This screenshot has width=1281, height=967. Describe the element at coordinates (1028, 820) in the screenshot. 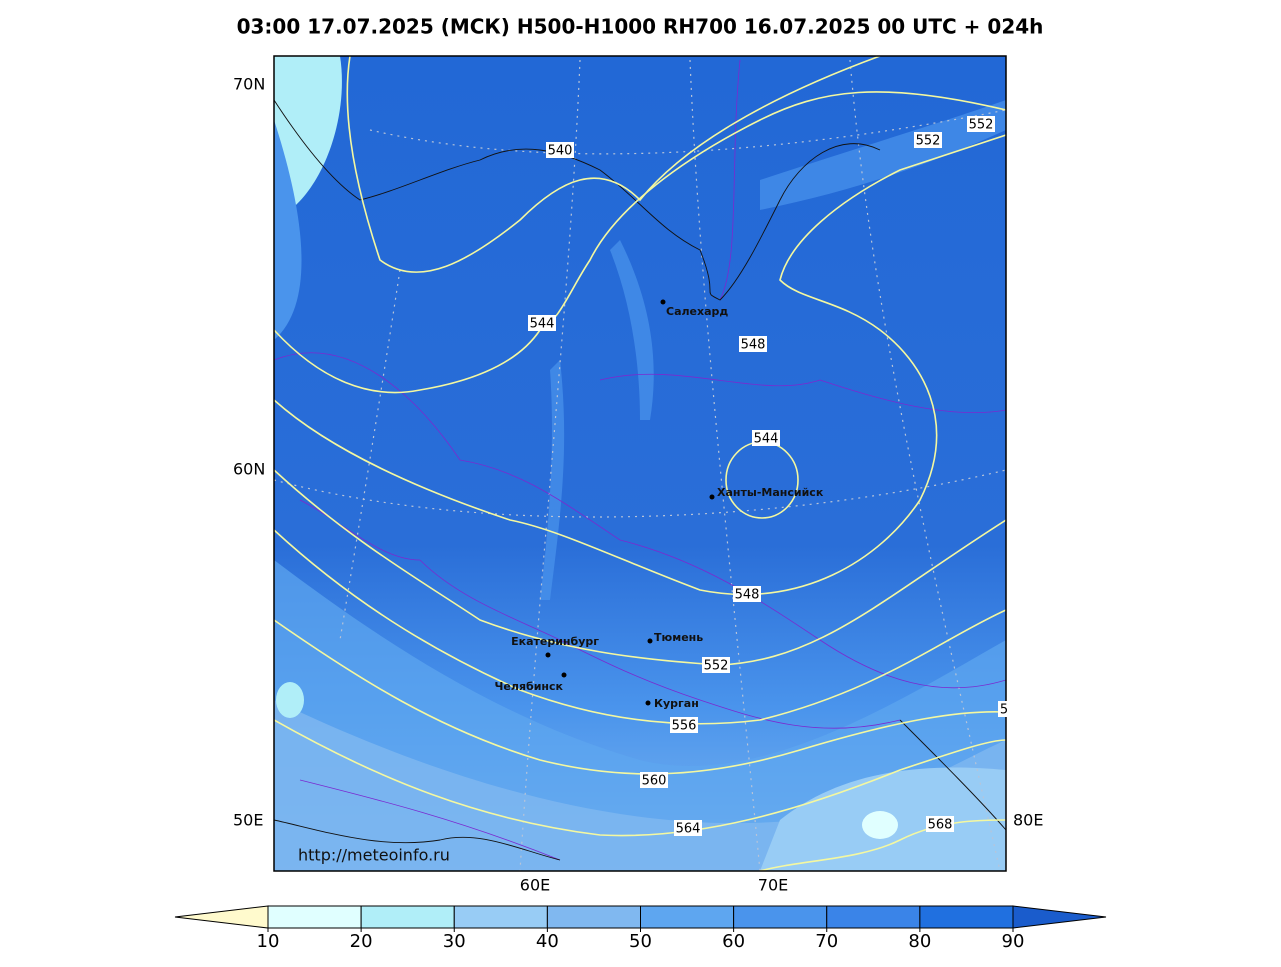

I see `grid-label: 80E` at that location.